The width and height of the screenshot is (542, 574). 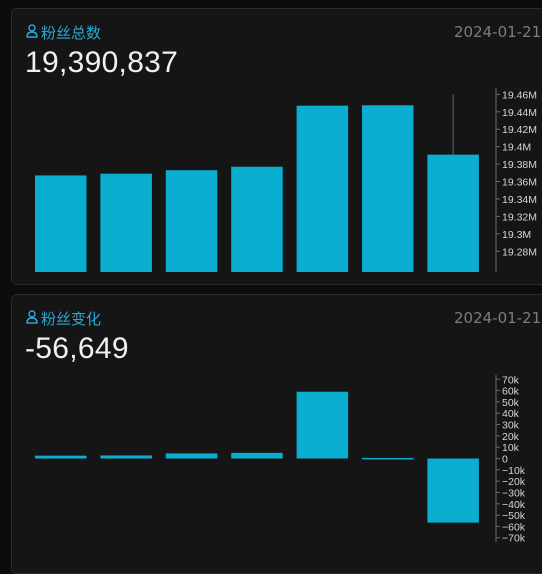 What do you see at coordinates (511, 403) in the screenshot?
I see `y-tick-label: 50k` at bounding box center [511, 403].